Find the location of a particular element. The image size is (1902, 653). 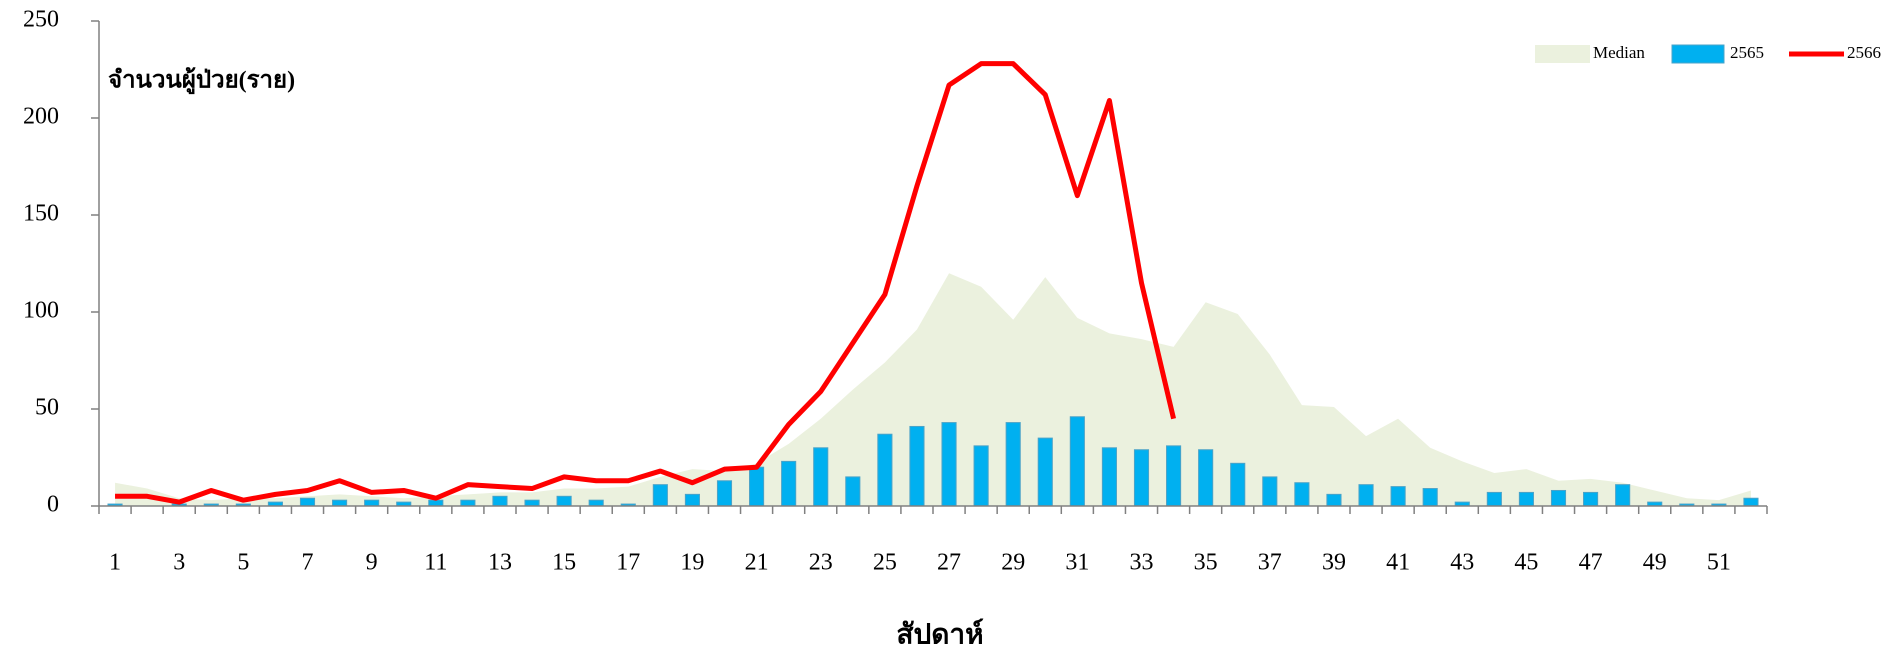

x-tick-label: 11 is located at coordinates (435, 563).